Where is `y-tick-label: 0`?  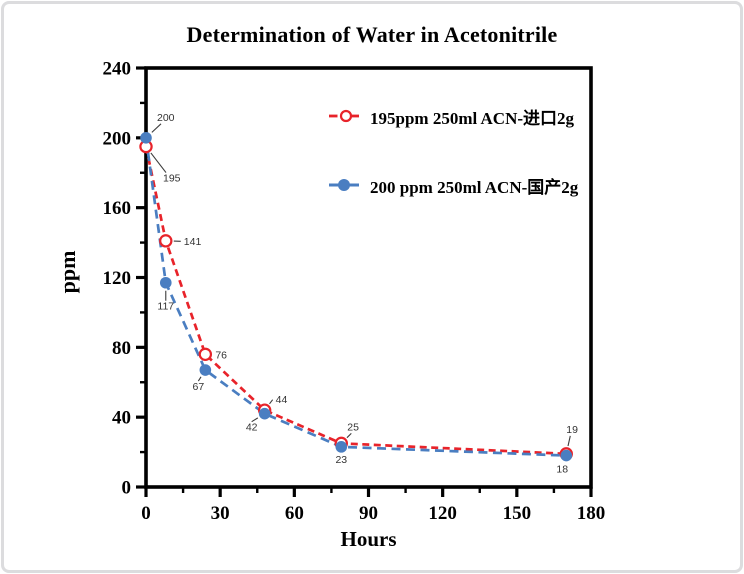
y-tick-label: 0 is located at coordinates (127, 488).